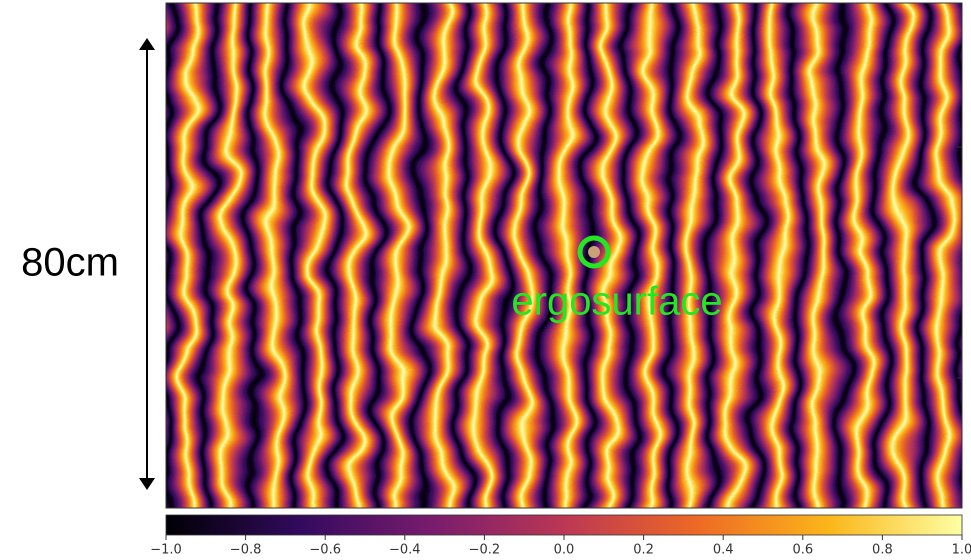 Image resolution: width=971 pixels, height=560 pixels. I want to click on ergosurface-marker, so click(594, 252).